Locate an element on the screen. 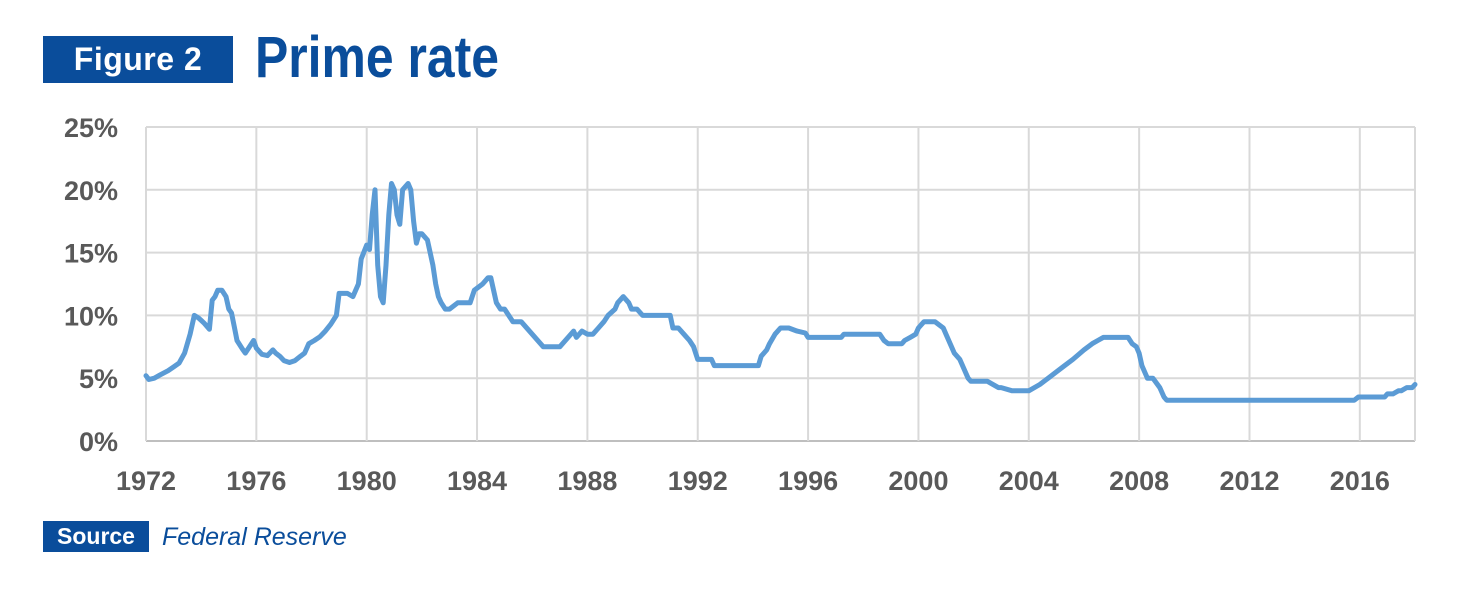 This screenshot has width=1465, height=591. x-tick-label: 2012 is located at coordinates (1249, 481).